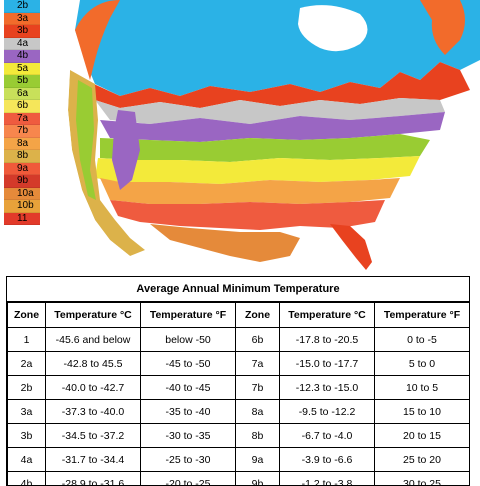 This screenshot has height=486, width=480. Describe the element at coordinates (327, 388) in the screenshot. I see `table-cell: -12.3 to -15.0` at that location.